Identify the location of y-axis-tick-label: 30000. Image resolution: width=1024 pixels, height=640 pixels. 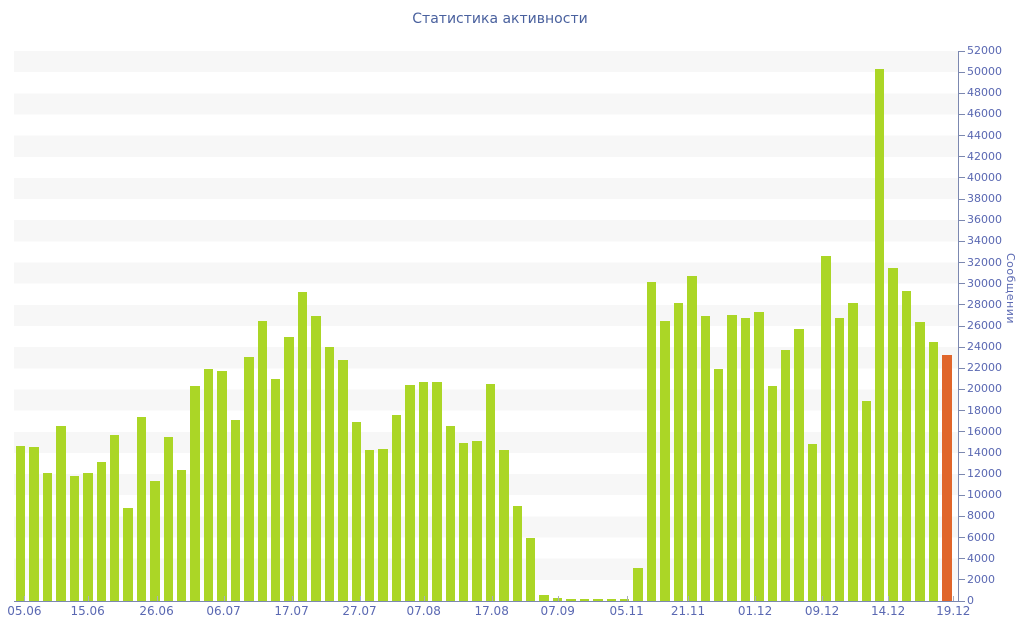
(984, 283).